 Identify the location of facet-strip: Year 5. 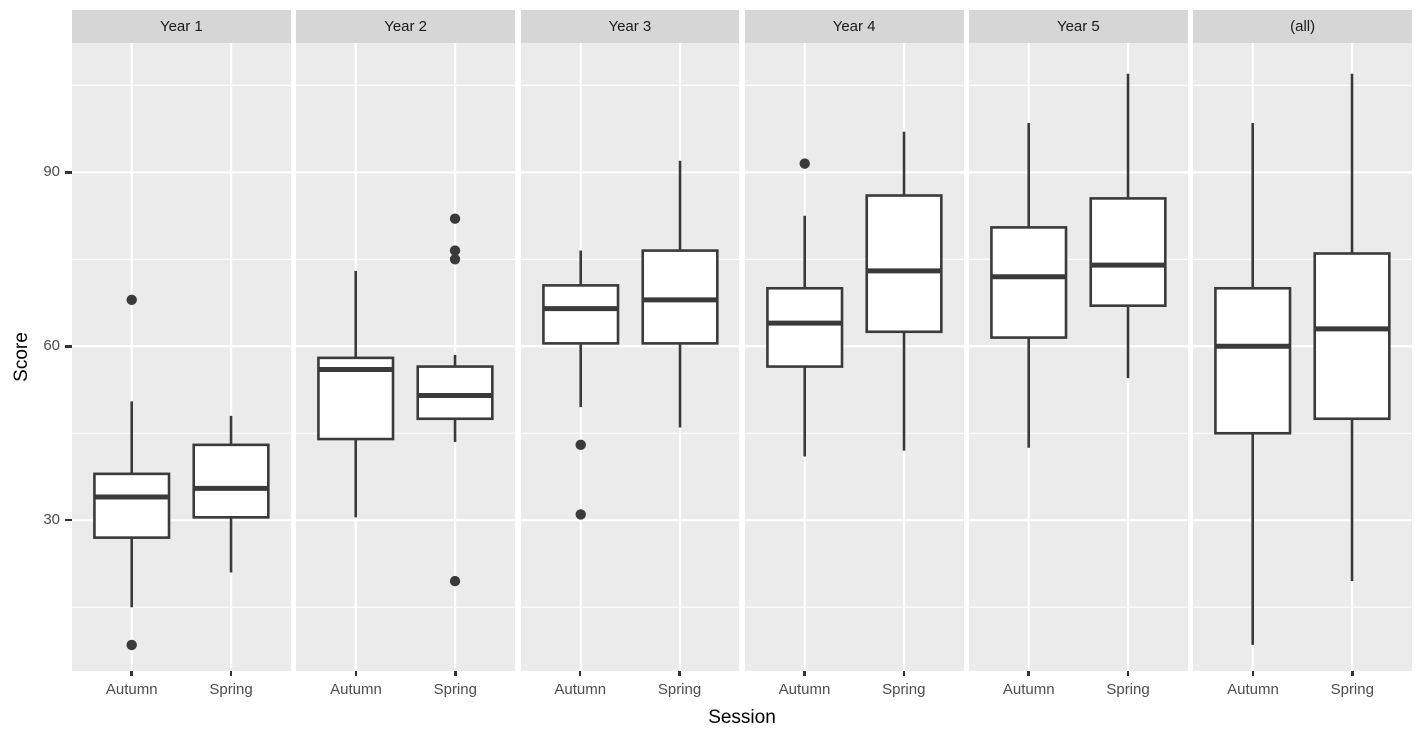
(1078, 26).